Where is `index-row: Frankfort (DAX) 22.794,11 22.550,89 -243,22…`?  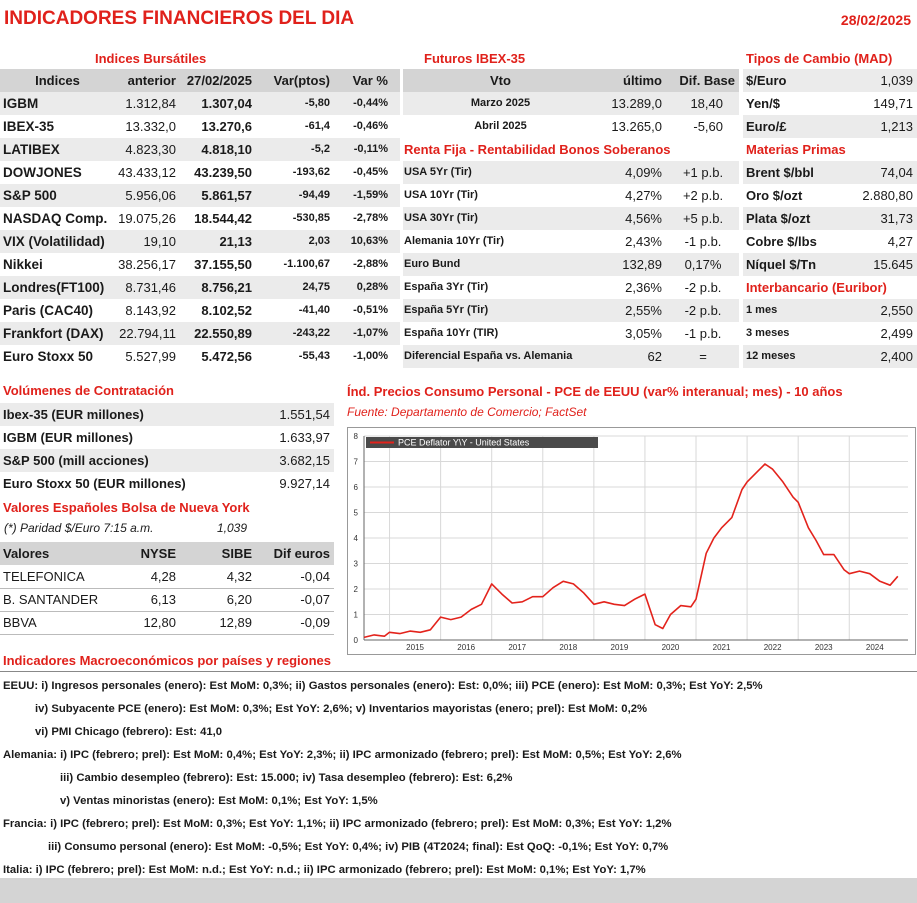 index-row: Frankfort (DAX) 22.794,11 22.550,89 -243,22… is located at coordinates (200, 333).